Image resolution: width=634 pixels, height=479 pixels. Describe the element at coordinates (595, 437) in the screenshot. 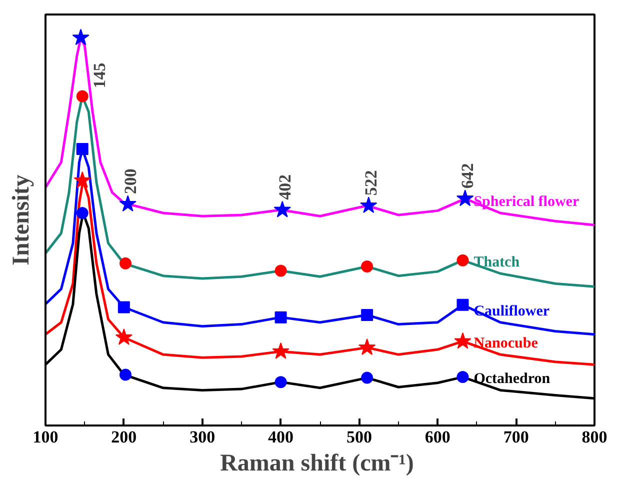

I see `x-tick-label: 800` at that location.